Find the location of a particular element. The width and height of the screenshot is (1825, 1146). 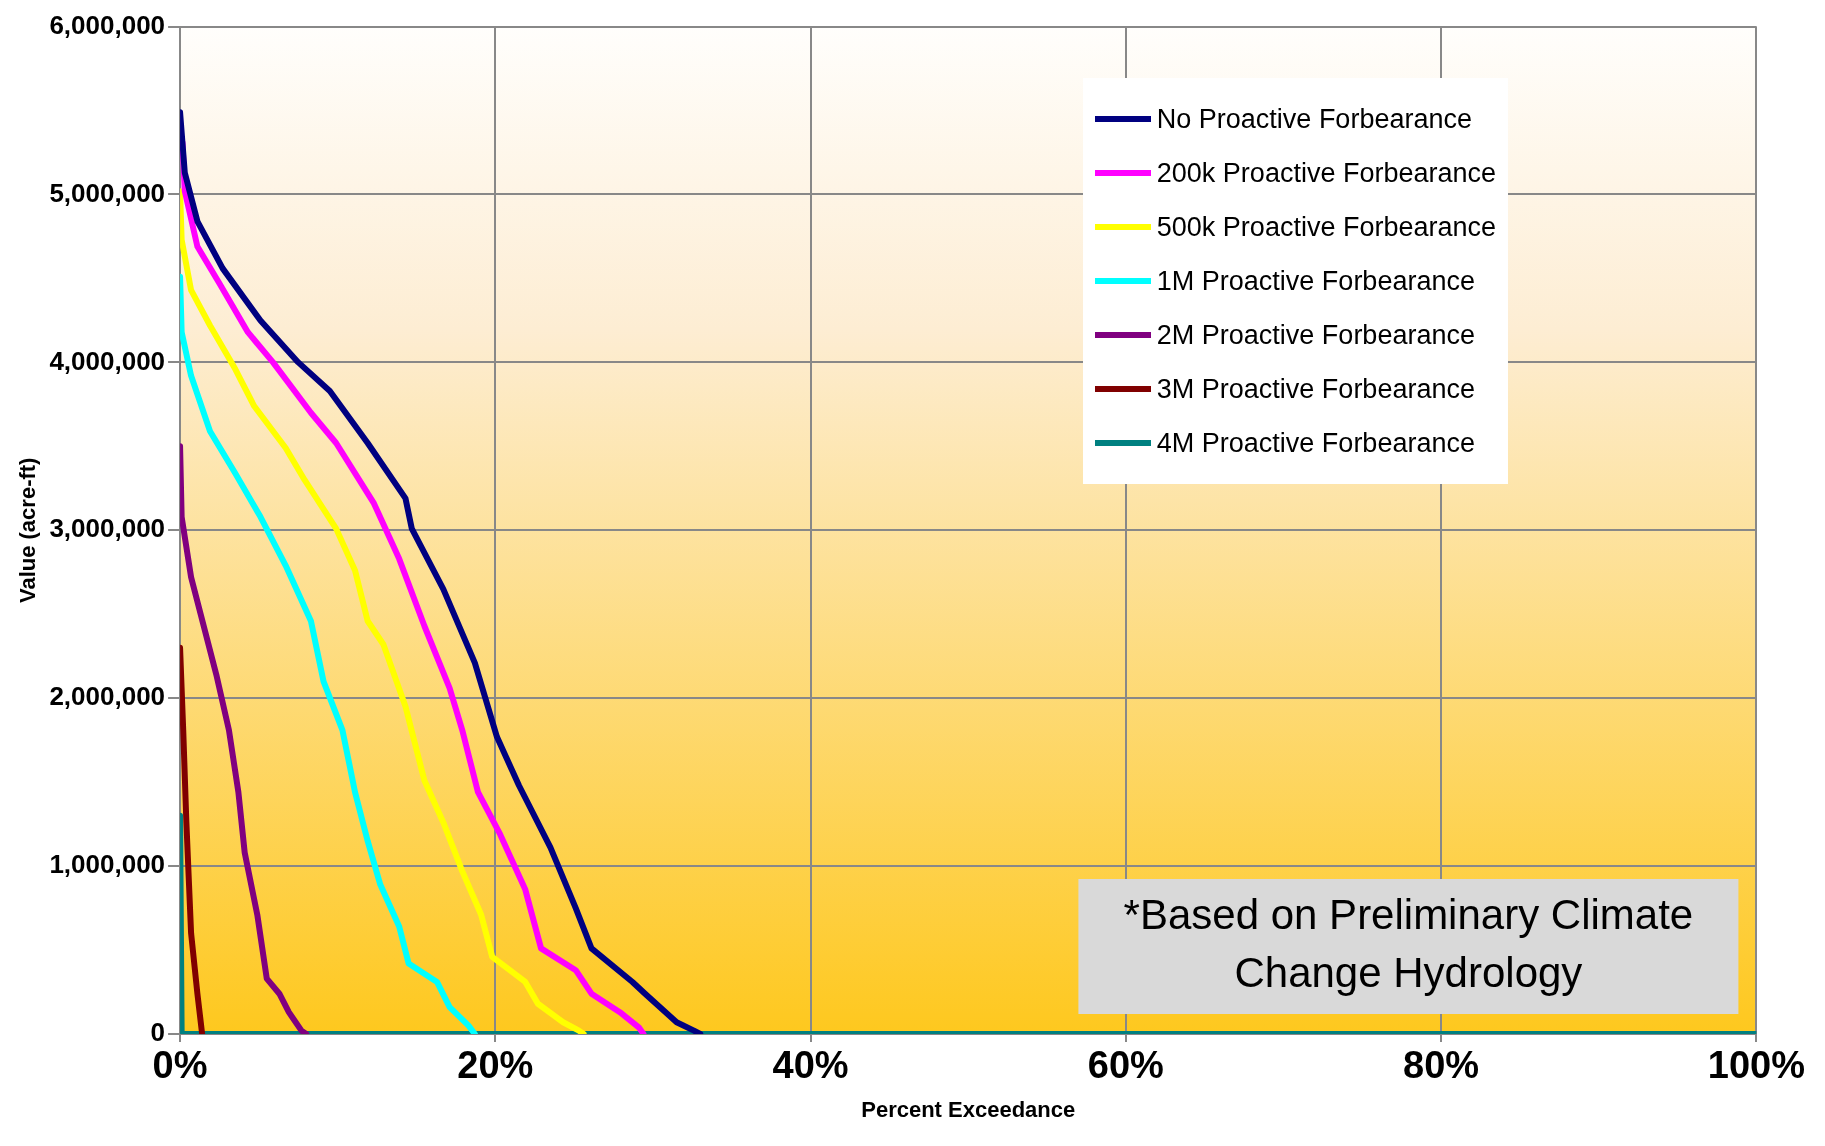

x-tick-label: 80% is located at coordinates (1441, 1065).